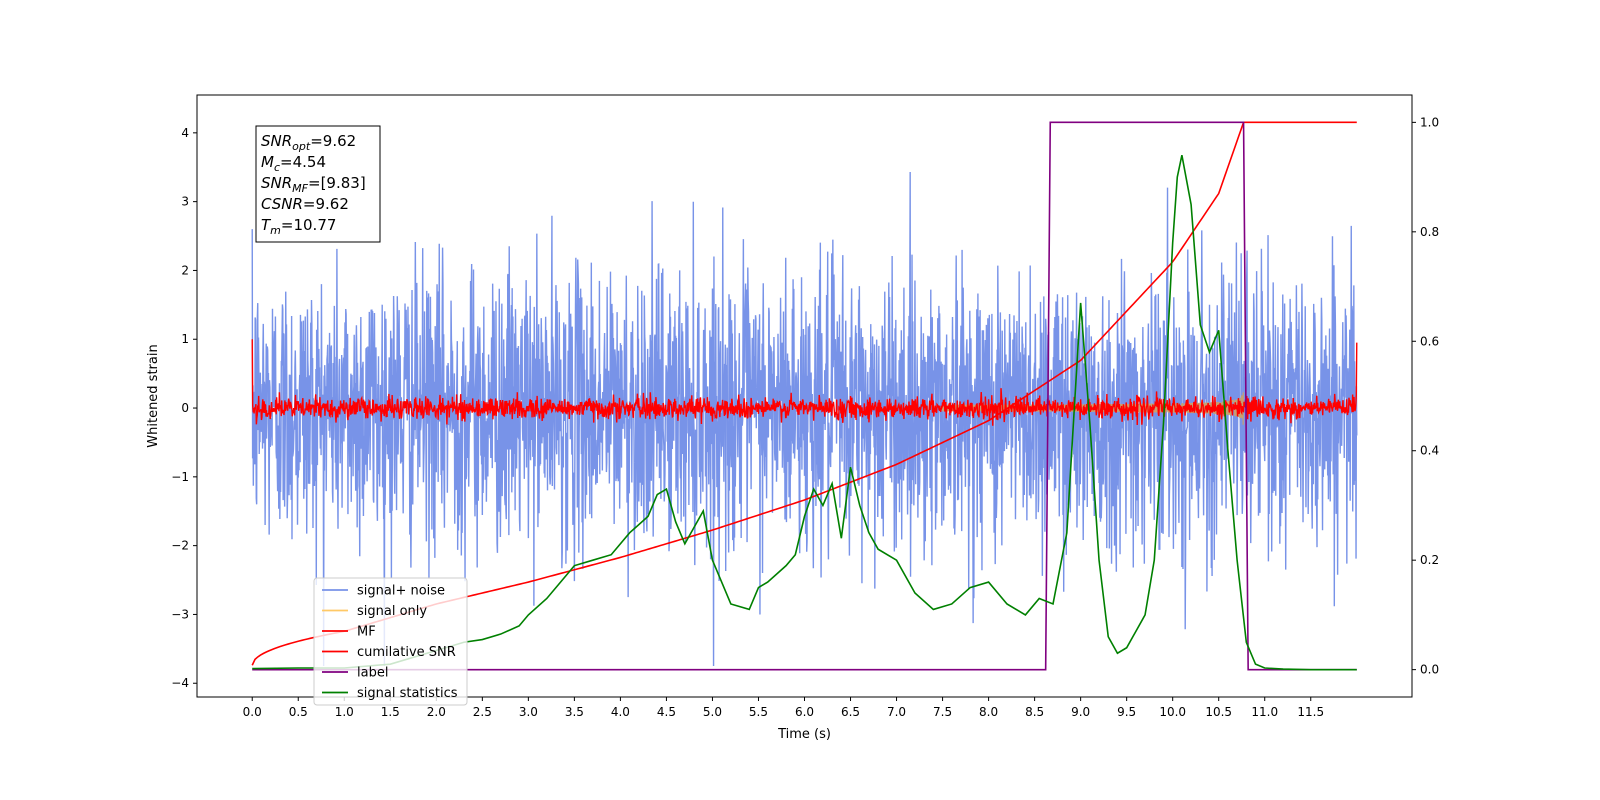  I want to click on x-tick-label: 9.0, so click(1080, 712).